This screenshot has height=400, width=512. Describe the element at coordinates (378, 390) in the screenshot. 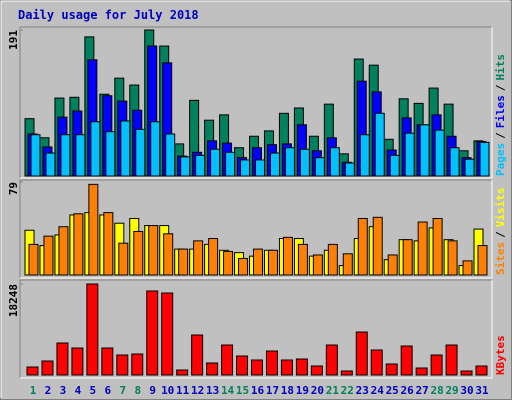

I see `x-tick-label: 24` at that location.